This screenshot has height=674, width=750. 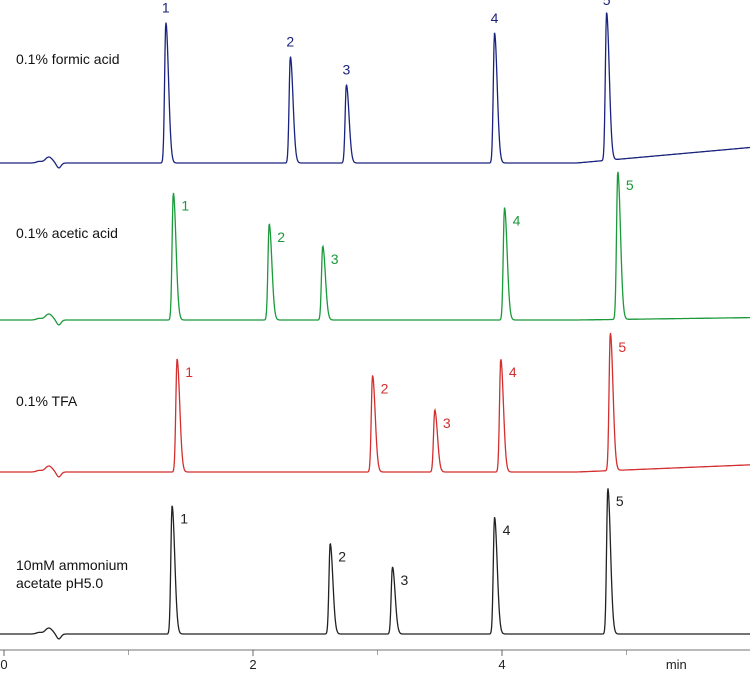 What do you see at coordinates (375, 660) in the screenshot?
I see `x-axis: 0 2 4 min` at bounding box center [375, 660].